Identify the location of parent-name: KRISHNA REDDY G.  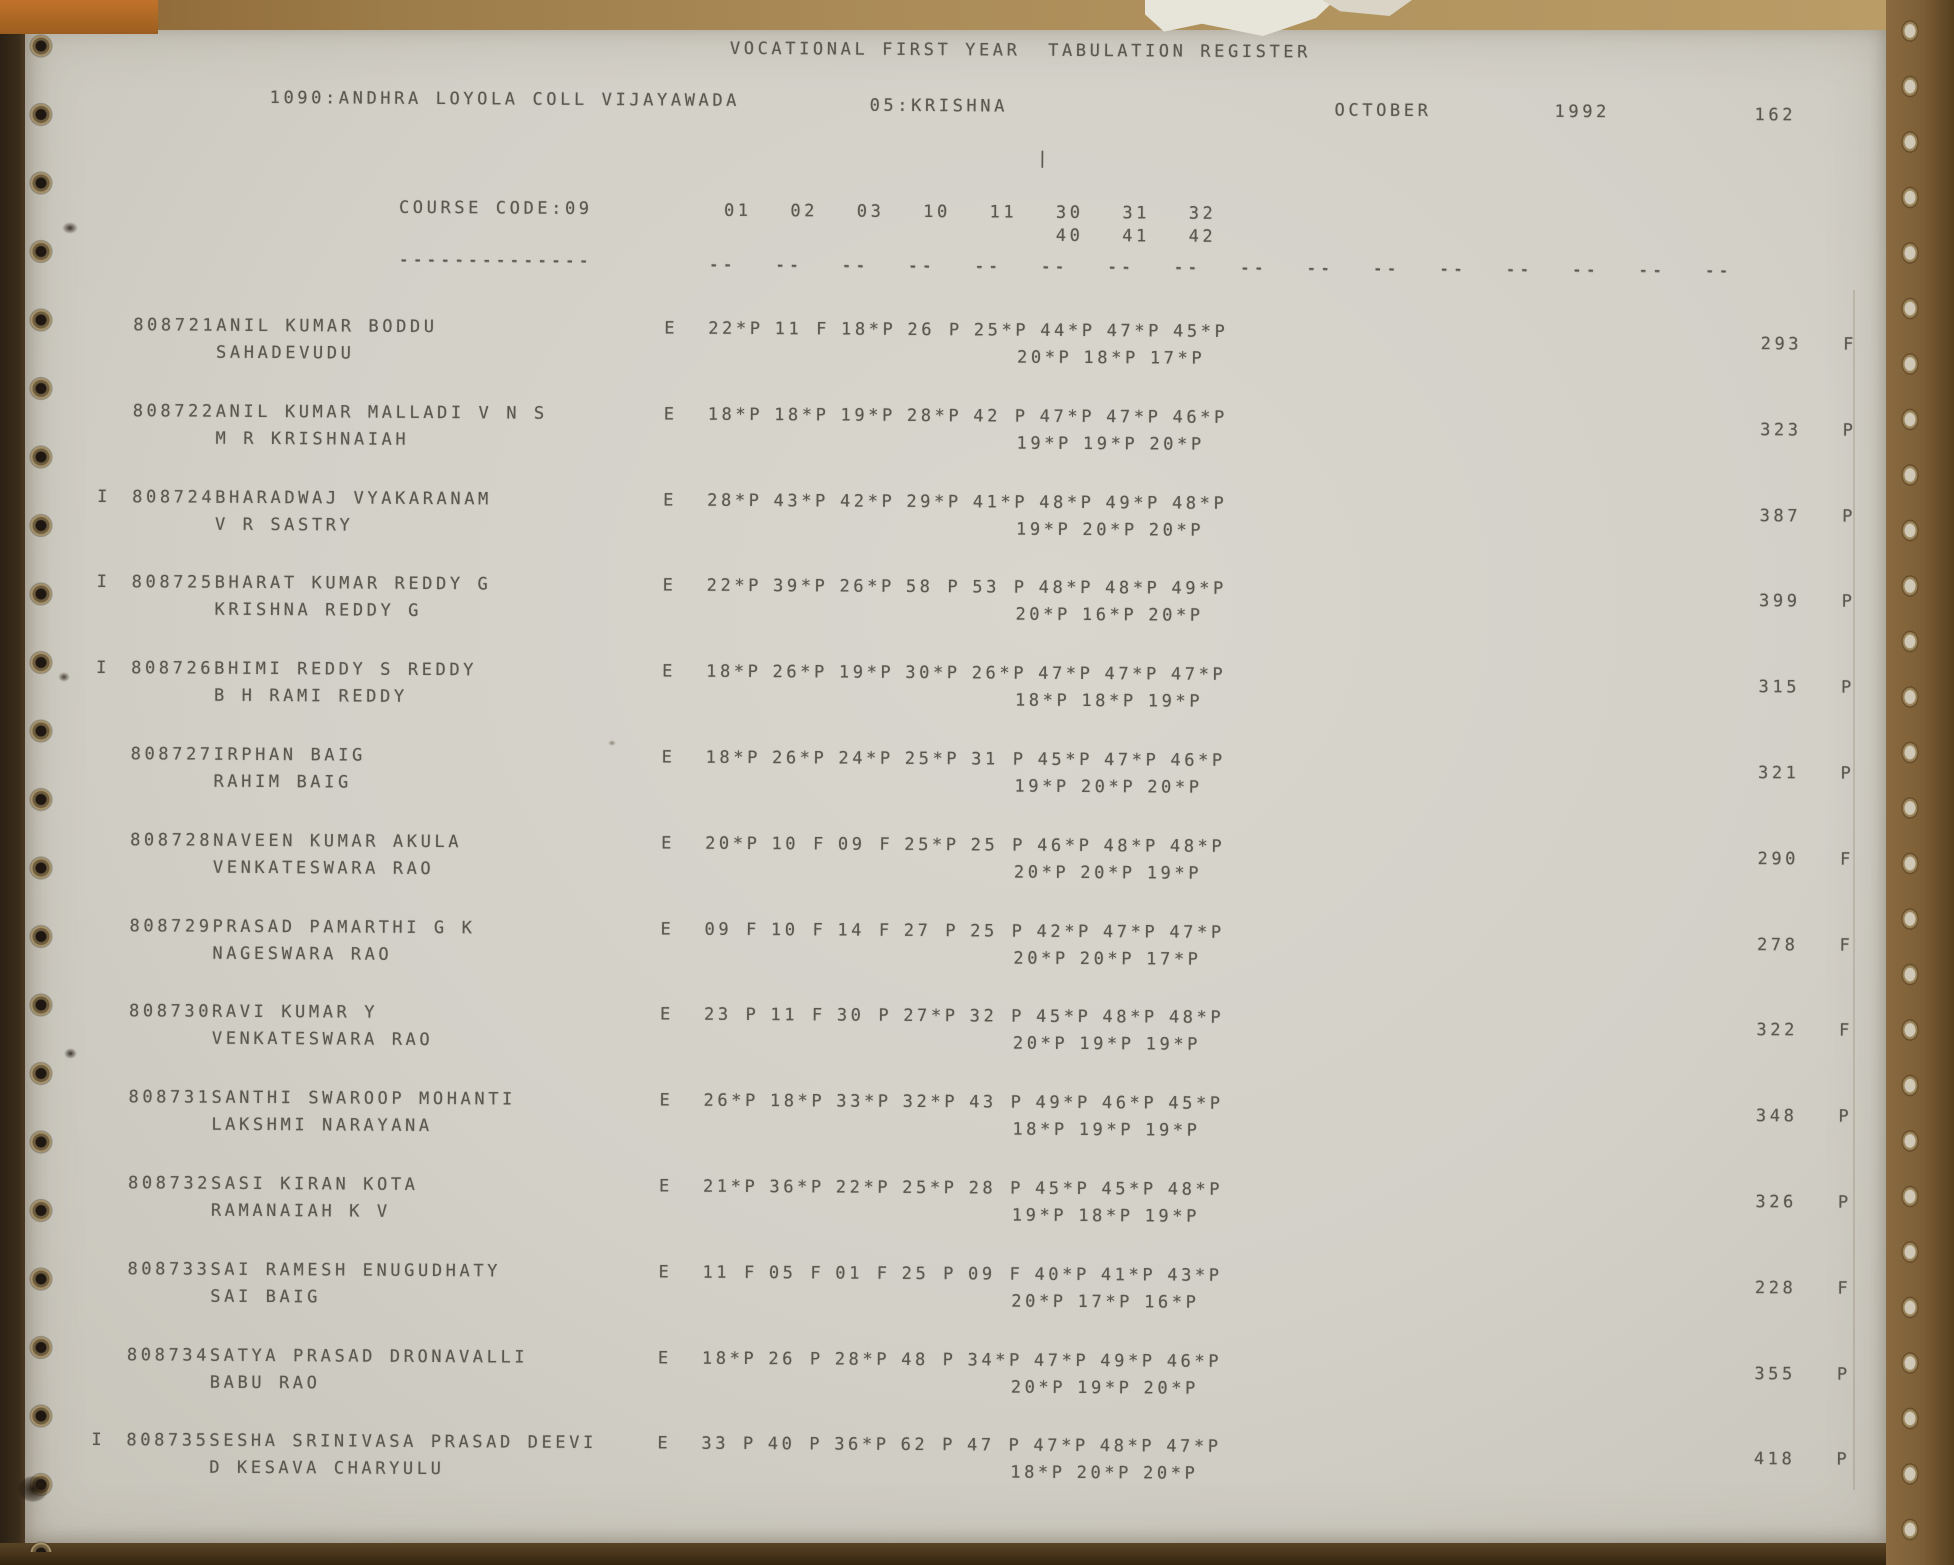
(318, 611).